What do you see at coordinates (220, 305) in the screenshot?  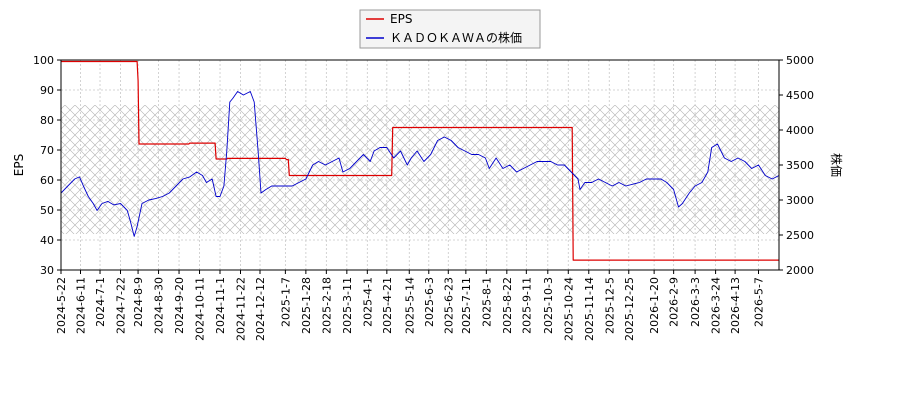 I see `x-tick-label: 2024-11-1` at bounding box center [220, 305].